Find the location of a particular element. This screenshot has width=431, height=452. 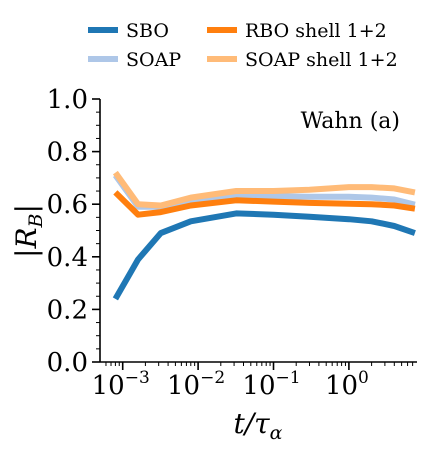

x-axis-label: t/τα is located at coordinates (257, 425).